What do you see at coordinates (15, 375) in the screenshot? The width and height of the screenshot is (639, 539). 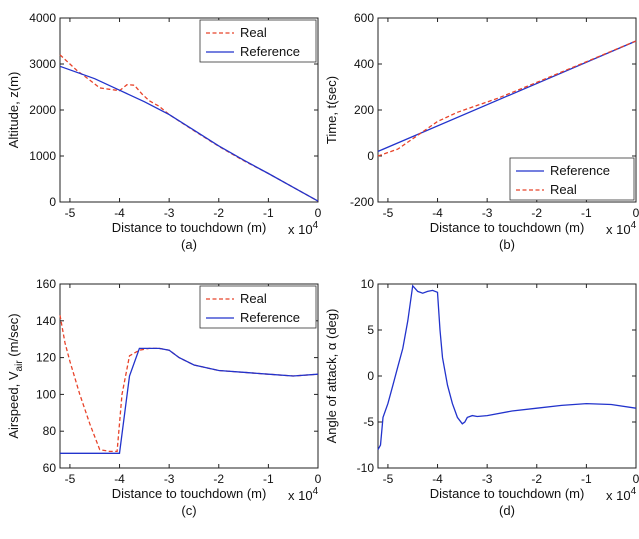 I see `y-axis-label: Airspeed, Vair (m/sec)` at bounding box center [15, 375].